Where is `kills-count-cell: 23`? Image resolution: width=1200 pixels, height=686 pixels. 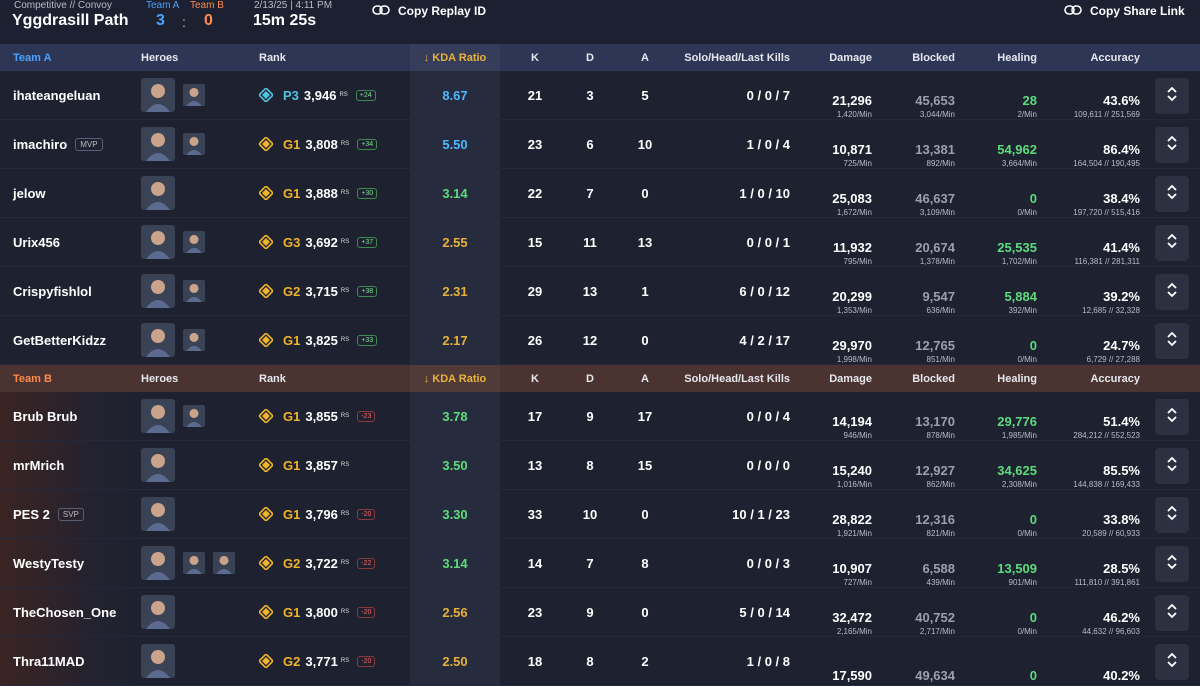 kills-count-cell: 23 is located at coordinates (535, 144).